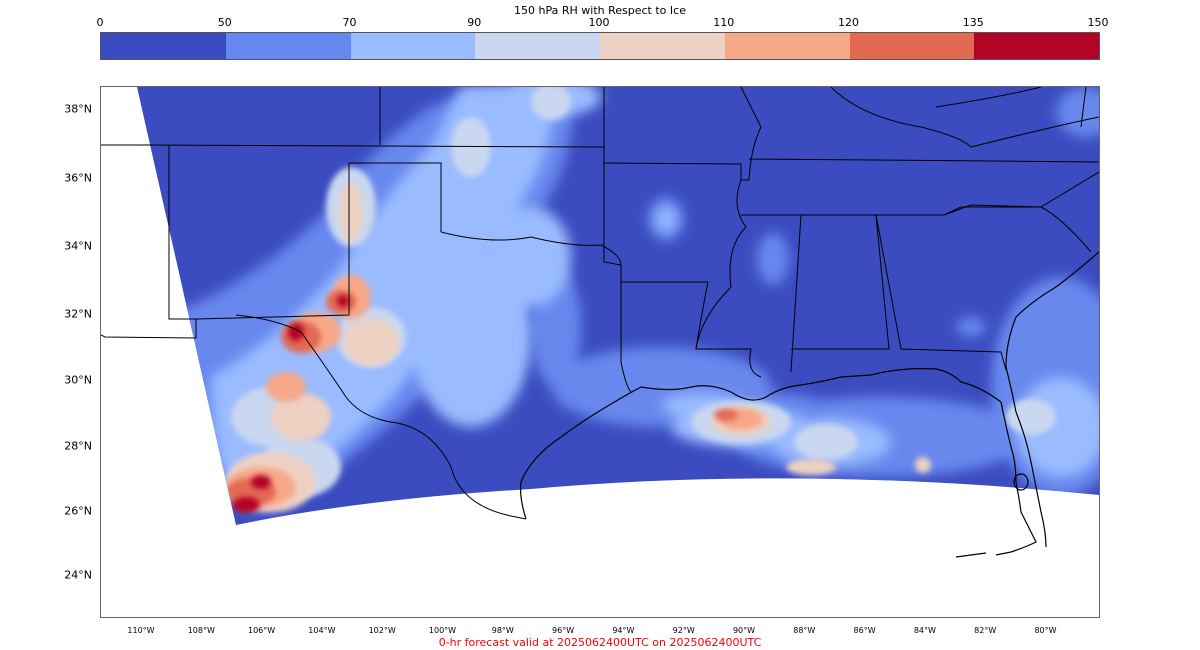 The height and width of the screenshot is (650, 1200). I want to click on longitude-label: 94°W, so click(623, 630).